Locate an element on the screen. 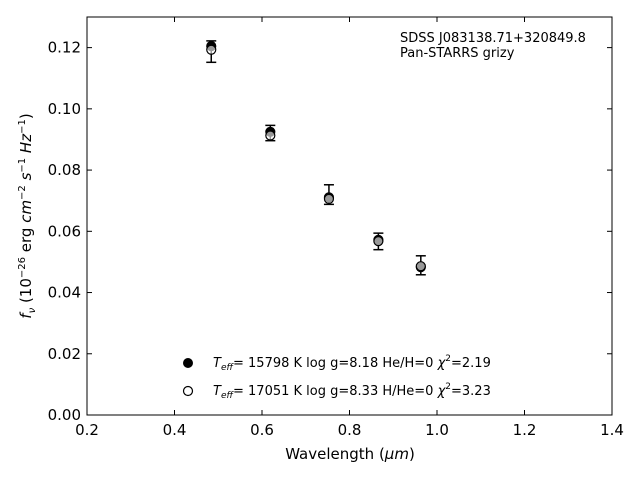 The image size is (640, 480). y-tick-label: 0.06 is located at coordinates (64, 231).